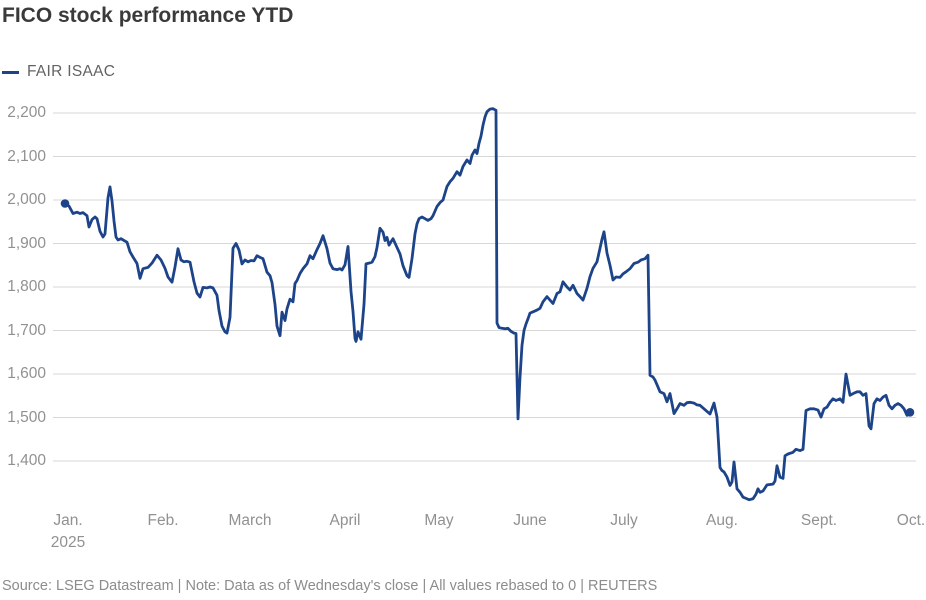 The height and width of the screenshot is (600, 926). What do you see at coordinates (26, 286) in the screenshot?
I see `y-tick-label: 1,800` at bounding box center [26, 286].